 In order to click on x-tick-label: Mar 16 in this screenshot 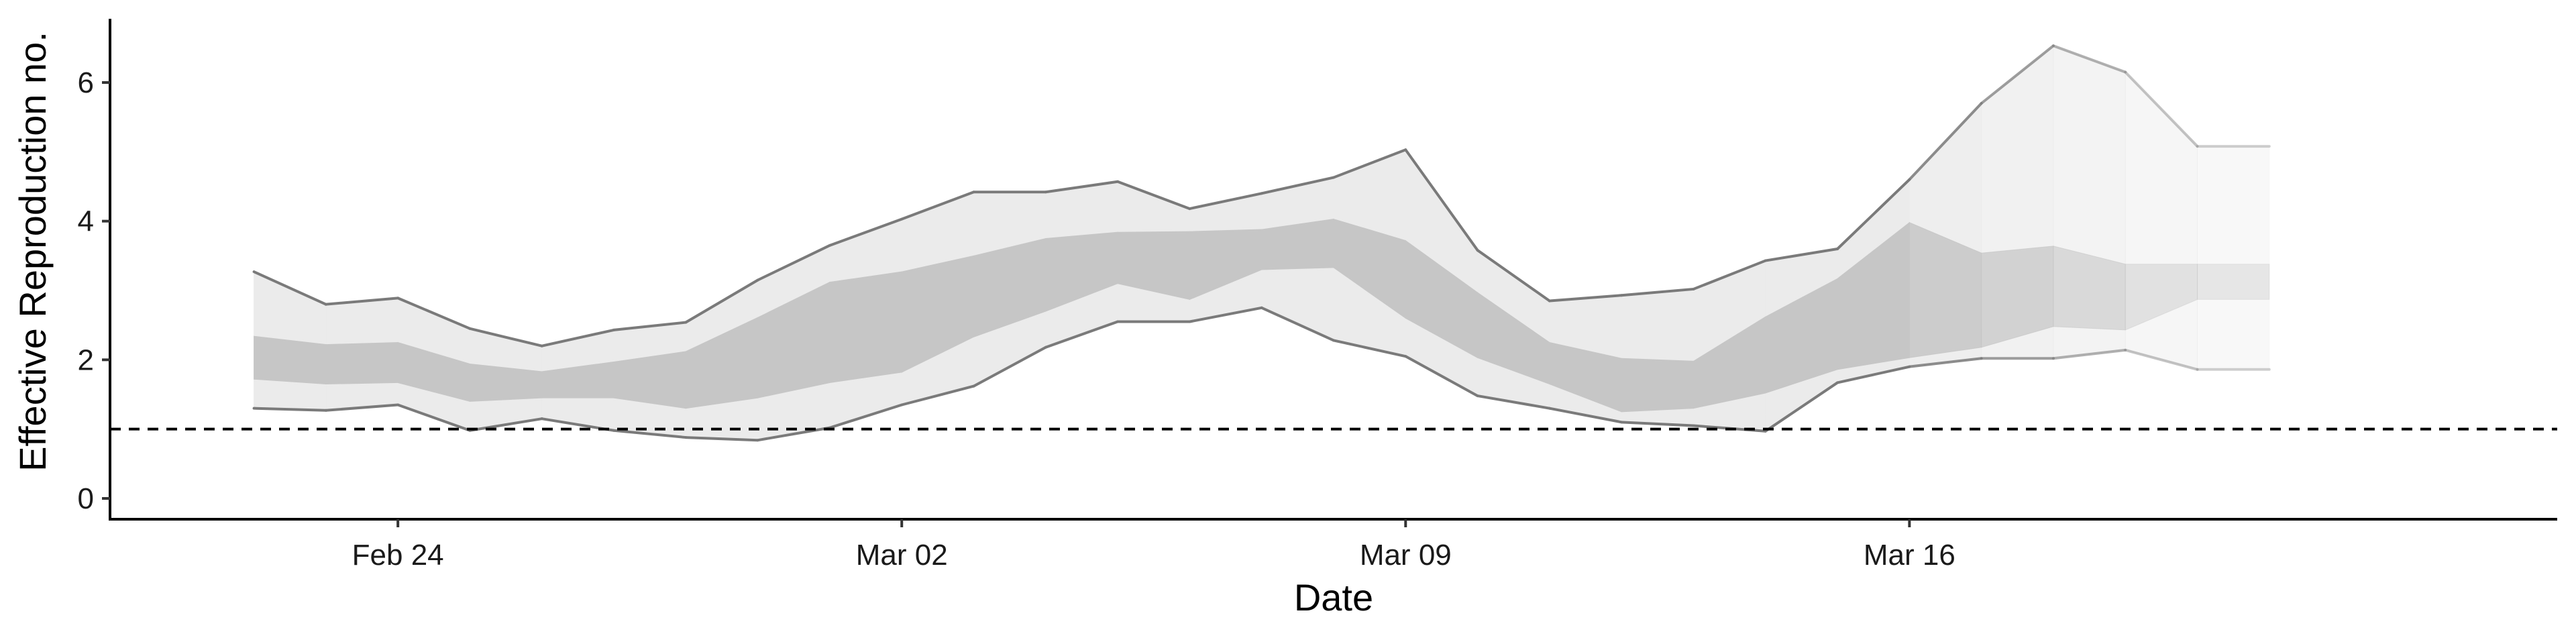, I will do `click(1909, 555)`.